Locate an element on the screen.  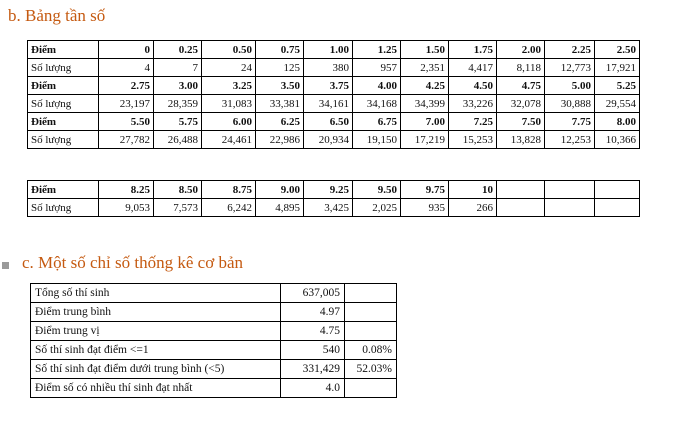
score-cell: 0.50 is located at coordinates (228, 49).